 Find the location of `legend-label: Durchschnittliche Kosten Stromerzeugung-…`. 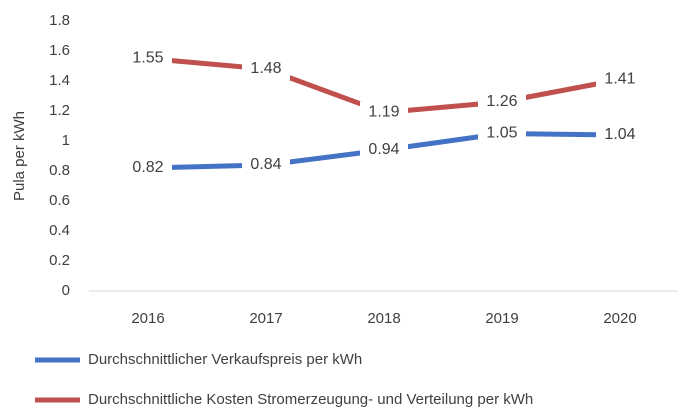

legend-label: Durchschnittliche Kosten Stromerzeugung-… is located at coordinates (310, 399).